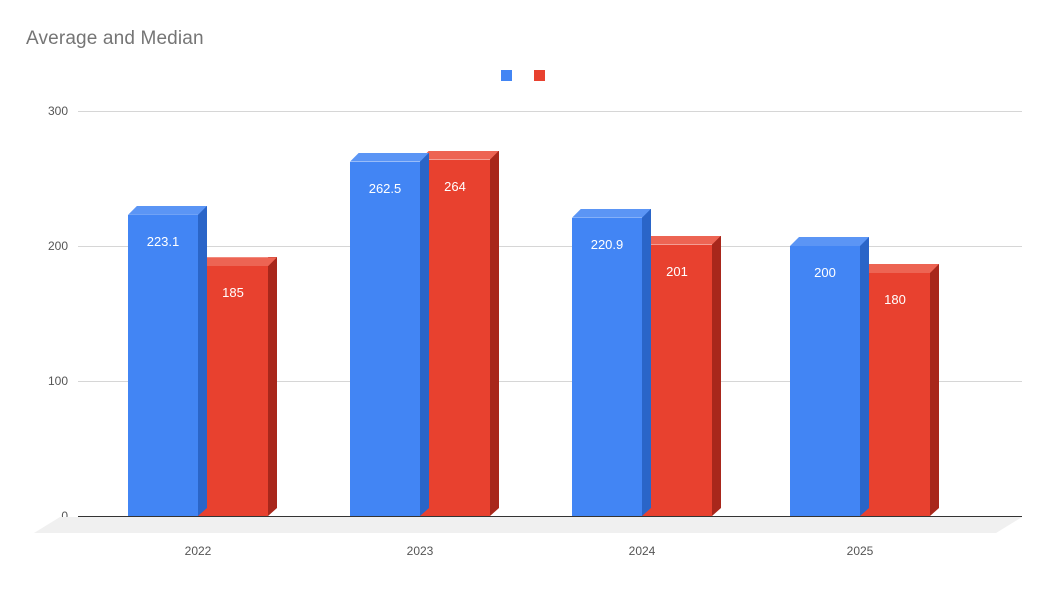  Describe the element at coordinates (57, 246) in the screenshot. I see `y-axis-tick-label: 200` at that location.